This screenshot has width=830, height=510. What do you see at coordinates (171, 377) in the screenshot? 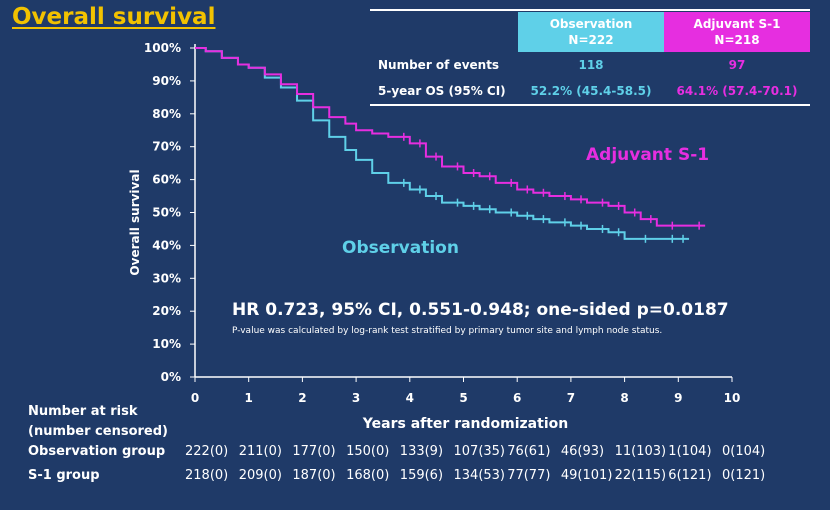
I see `y-tick-label: 0%` at bounding box center [171, 377].